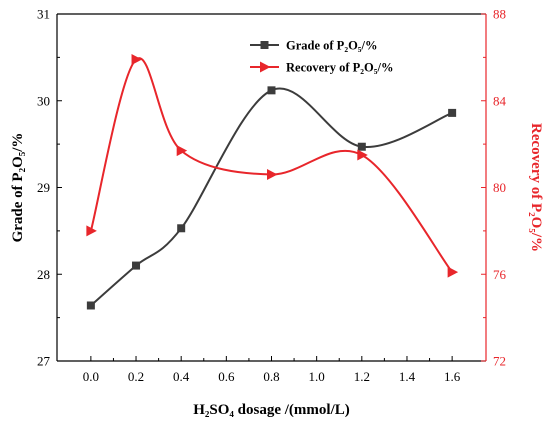 The height and width of the screenshot is (425, 550). I want to click on legend-marker-grade, so click(264, 45).